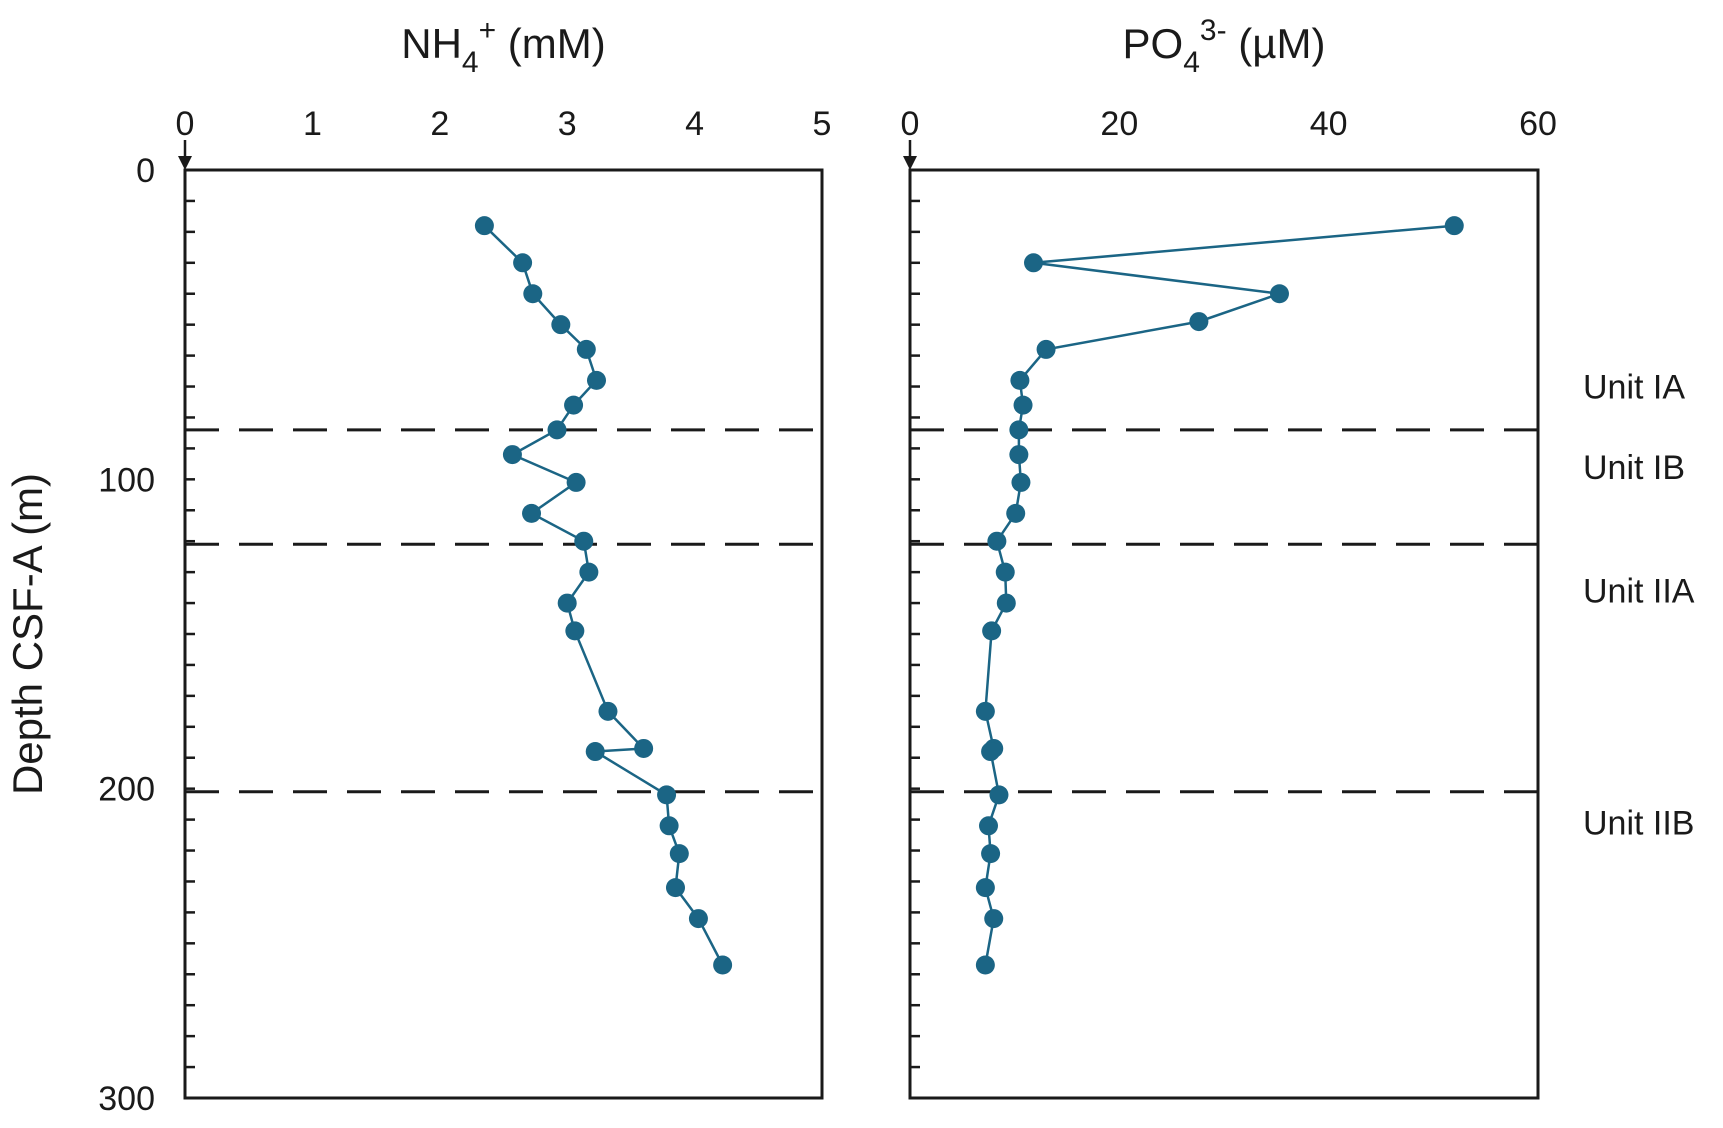 Image resolution: width=1723 pixels, height=1128 pixels. I want to click on y-axis: 0 100 200 300 Depth CSF-A (m), so click(79, 635).